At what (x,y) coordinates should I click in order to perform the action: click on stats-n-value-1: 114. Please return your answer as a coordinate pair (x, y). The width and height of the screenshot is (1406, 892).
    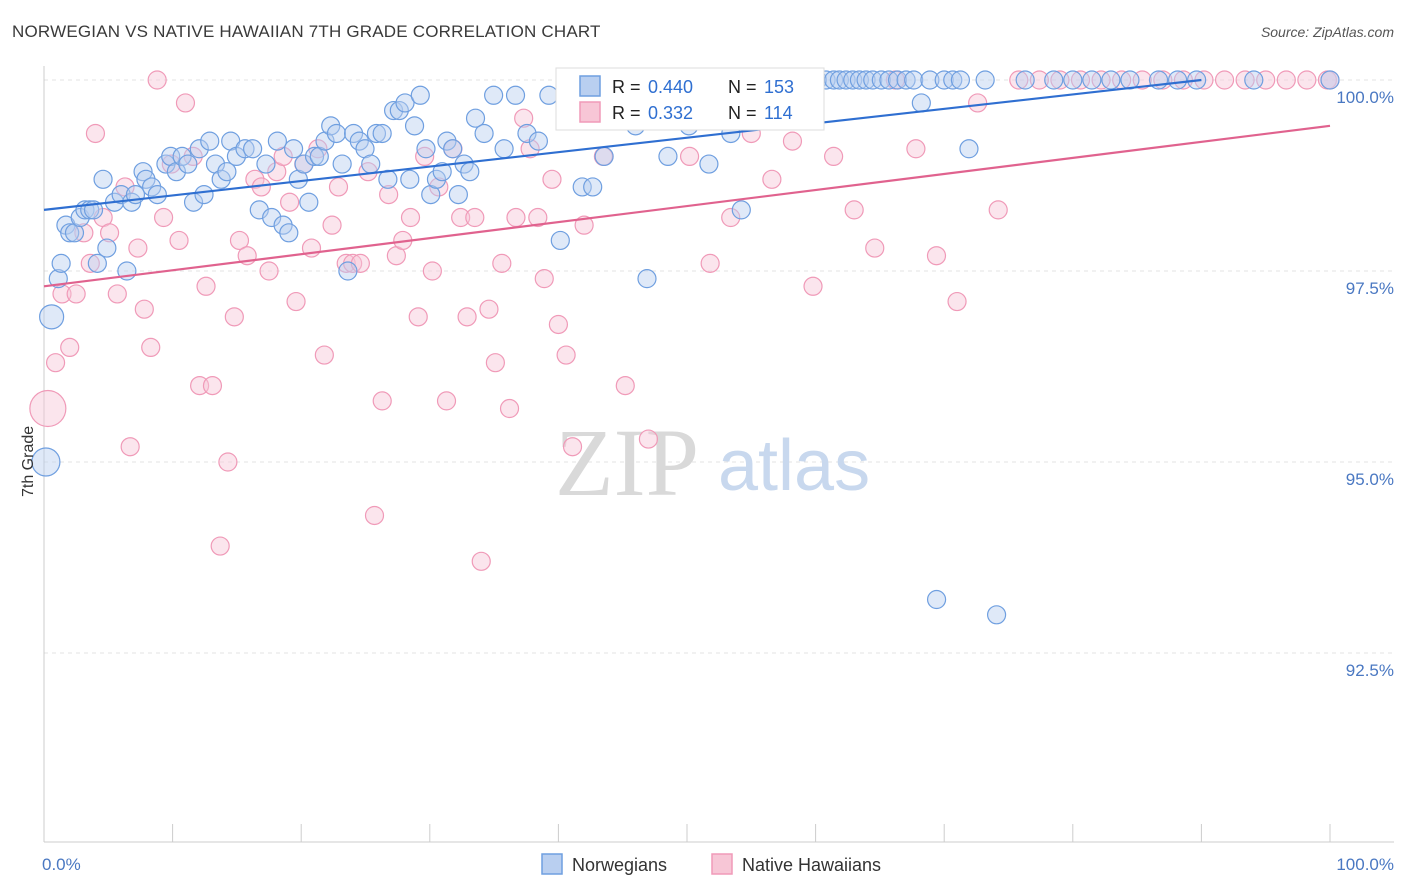
    Looking at the image, I should click on (778, 113).